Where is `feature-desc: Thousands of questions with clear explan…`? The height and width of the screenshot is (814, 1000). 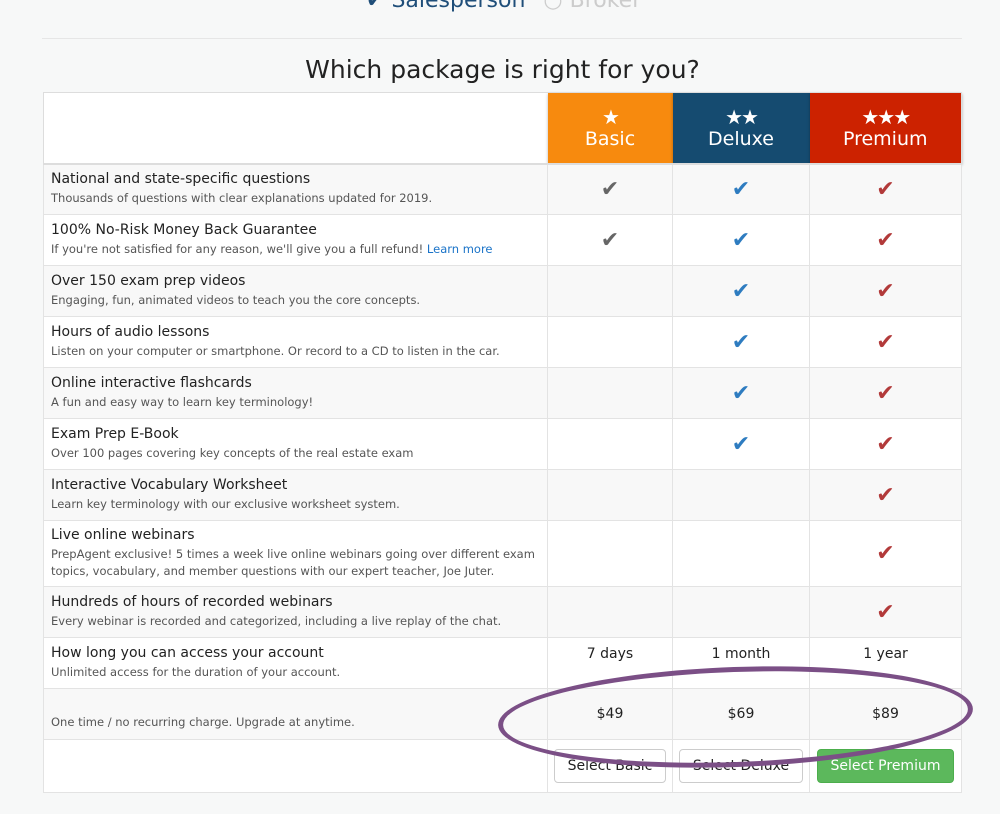 feature-desc: Thousands of questions with clear explan… is located at coordinates (295, 198).